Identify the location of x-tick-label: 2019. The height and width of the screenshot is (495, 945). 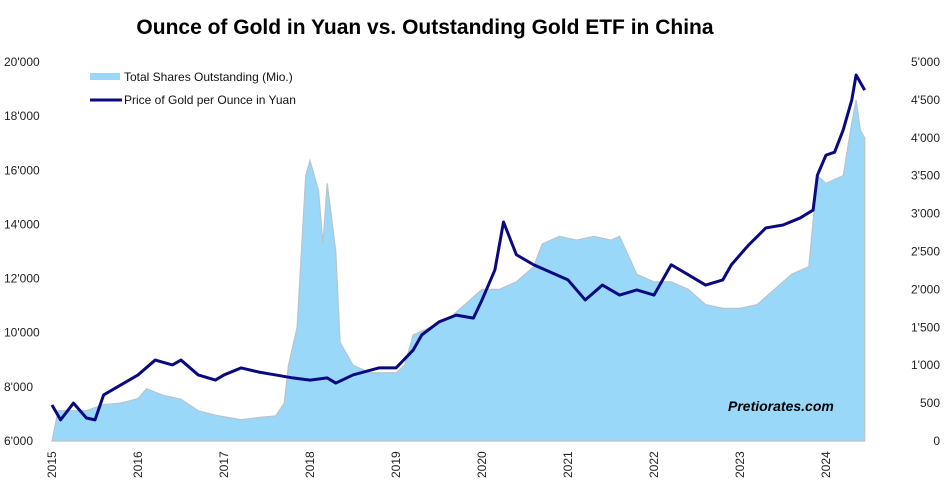
(396, 464).